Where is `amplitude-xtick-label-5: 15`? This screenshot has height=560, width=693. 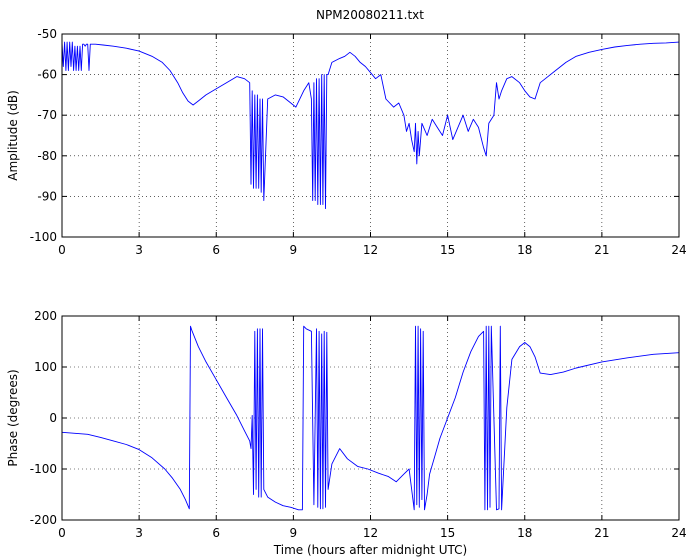
amplitude-xtick-label-5: 15 is located at coordinates (447, 250).